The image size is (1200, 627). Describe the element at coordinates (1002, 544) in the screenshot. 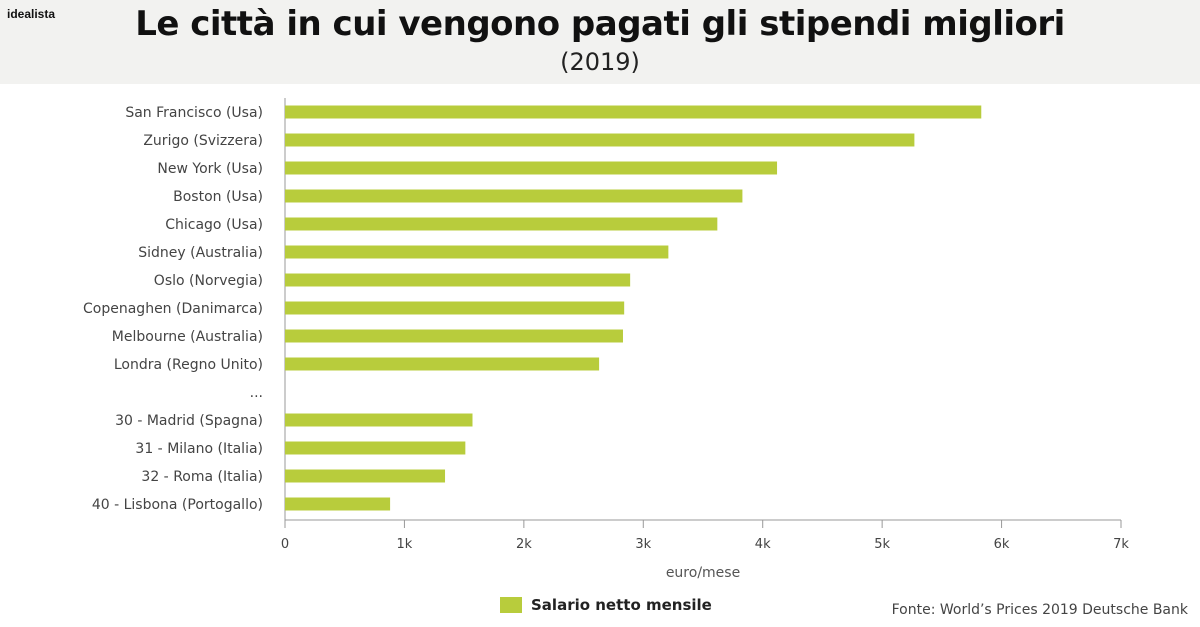

I see `x-tick-label: 6k` at that location.